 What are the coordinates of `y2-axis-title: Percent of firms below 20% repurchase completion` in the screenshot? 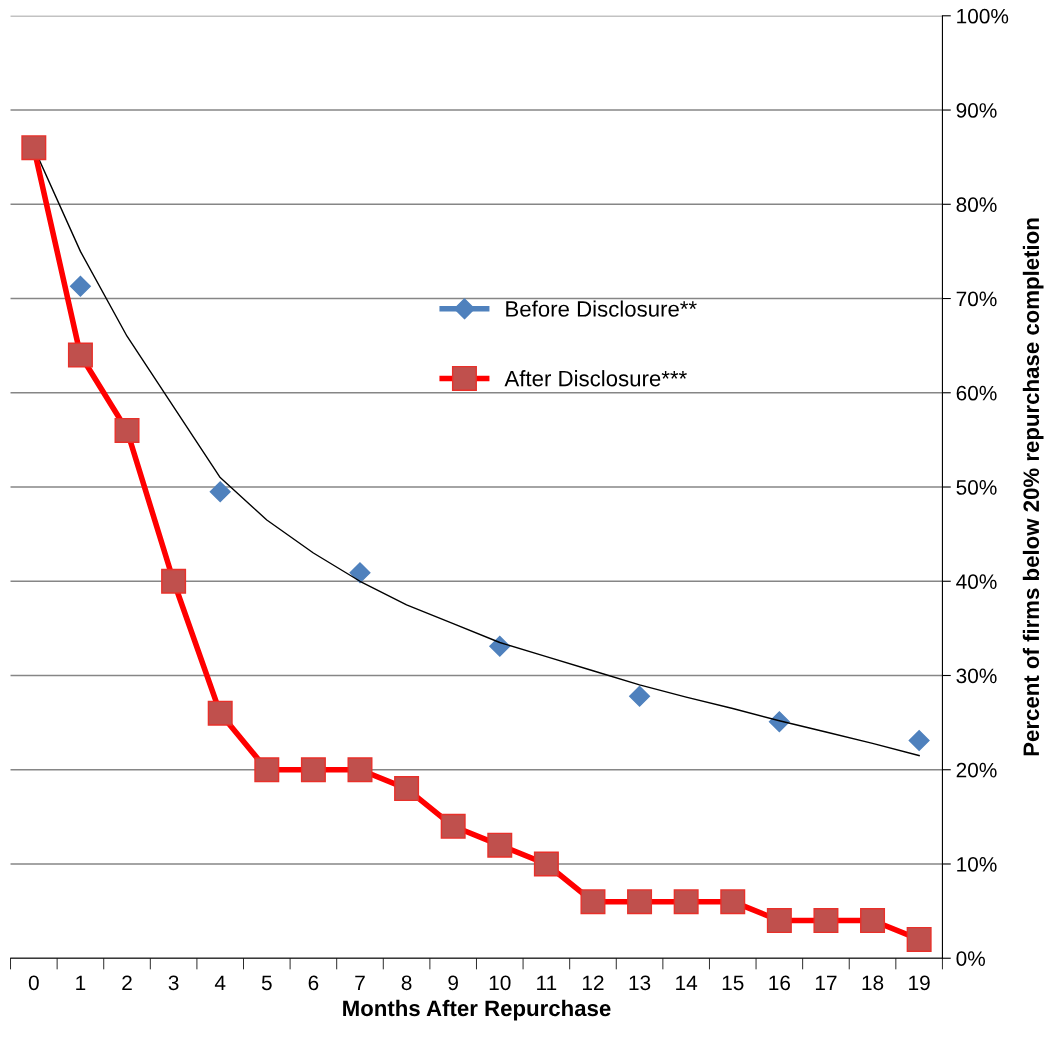 It's located at (1033, 487).